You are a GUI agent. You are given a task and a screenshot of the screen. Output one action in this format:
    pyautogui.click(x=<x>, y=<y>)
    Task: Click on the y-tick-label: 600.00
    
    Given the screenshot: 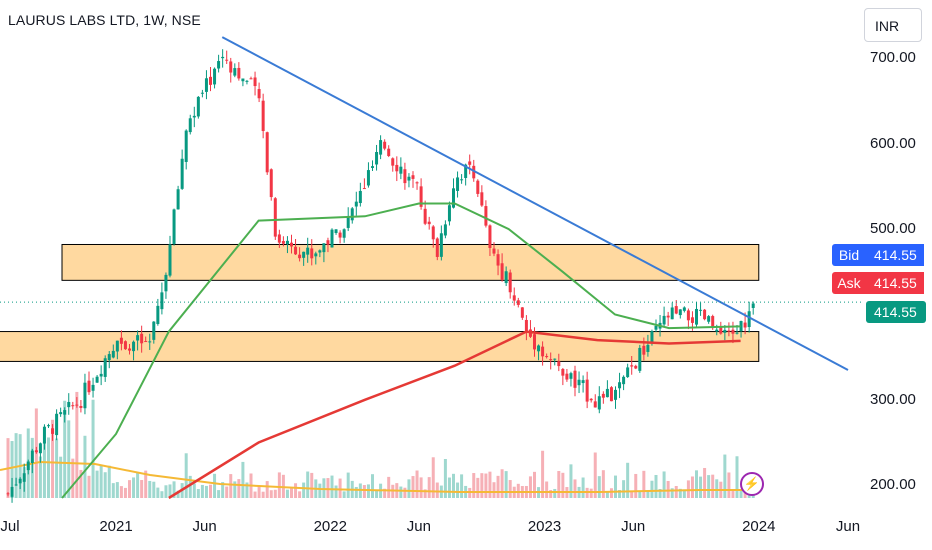 What is the action you would take?
    pyautogui.click(x=893, y=143)
    